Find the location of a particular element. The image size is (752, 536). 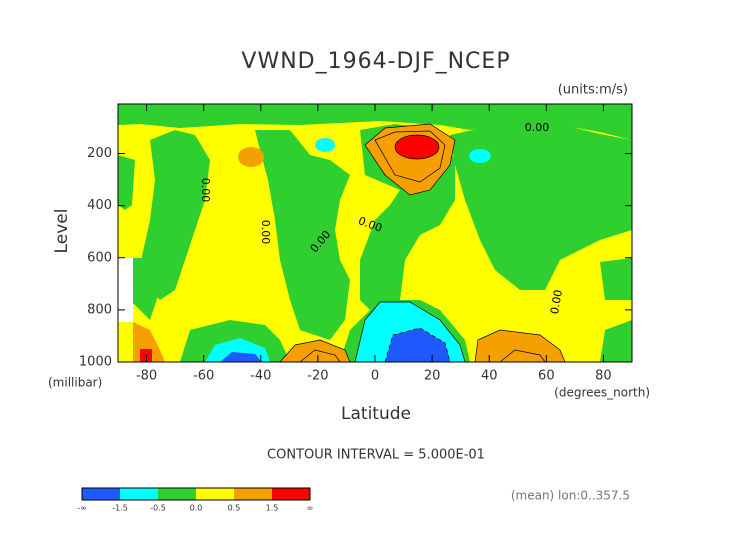

units: (units:m/s) is located at coordinates (593, 90).